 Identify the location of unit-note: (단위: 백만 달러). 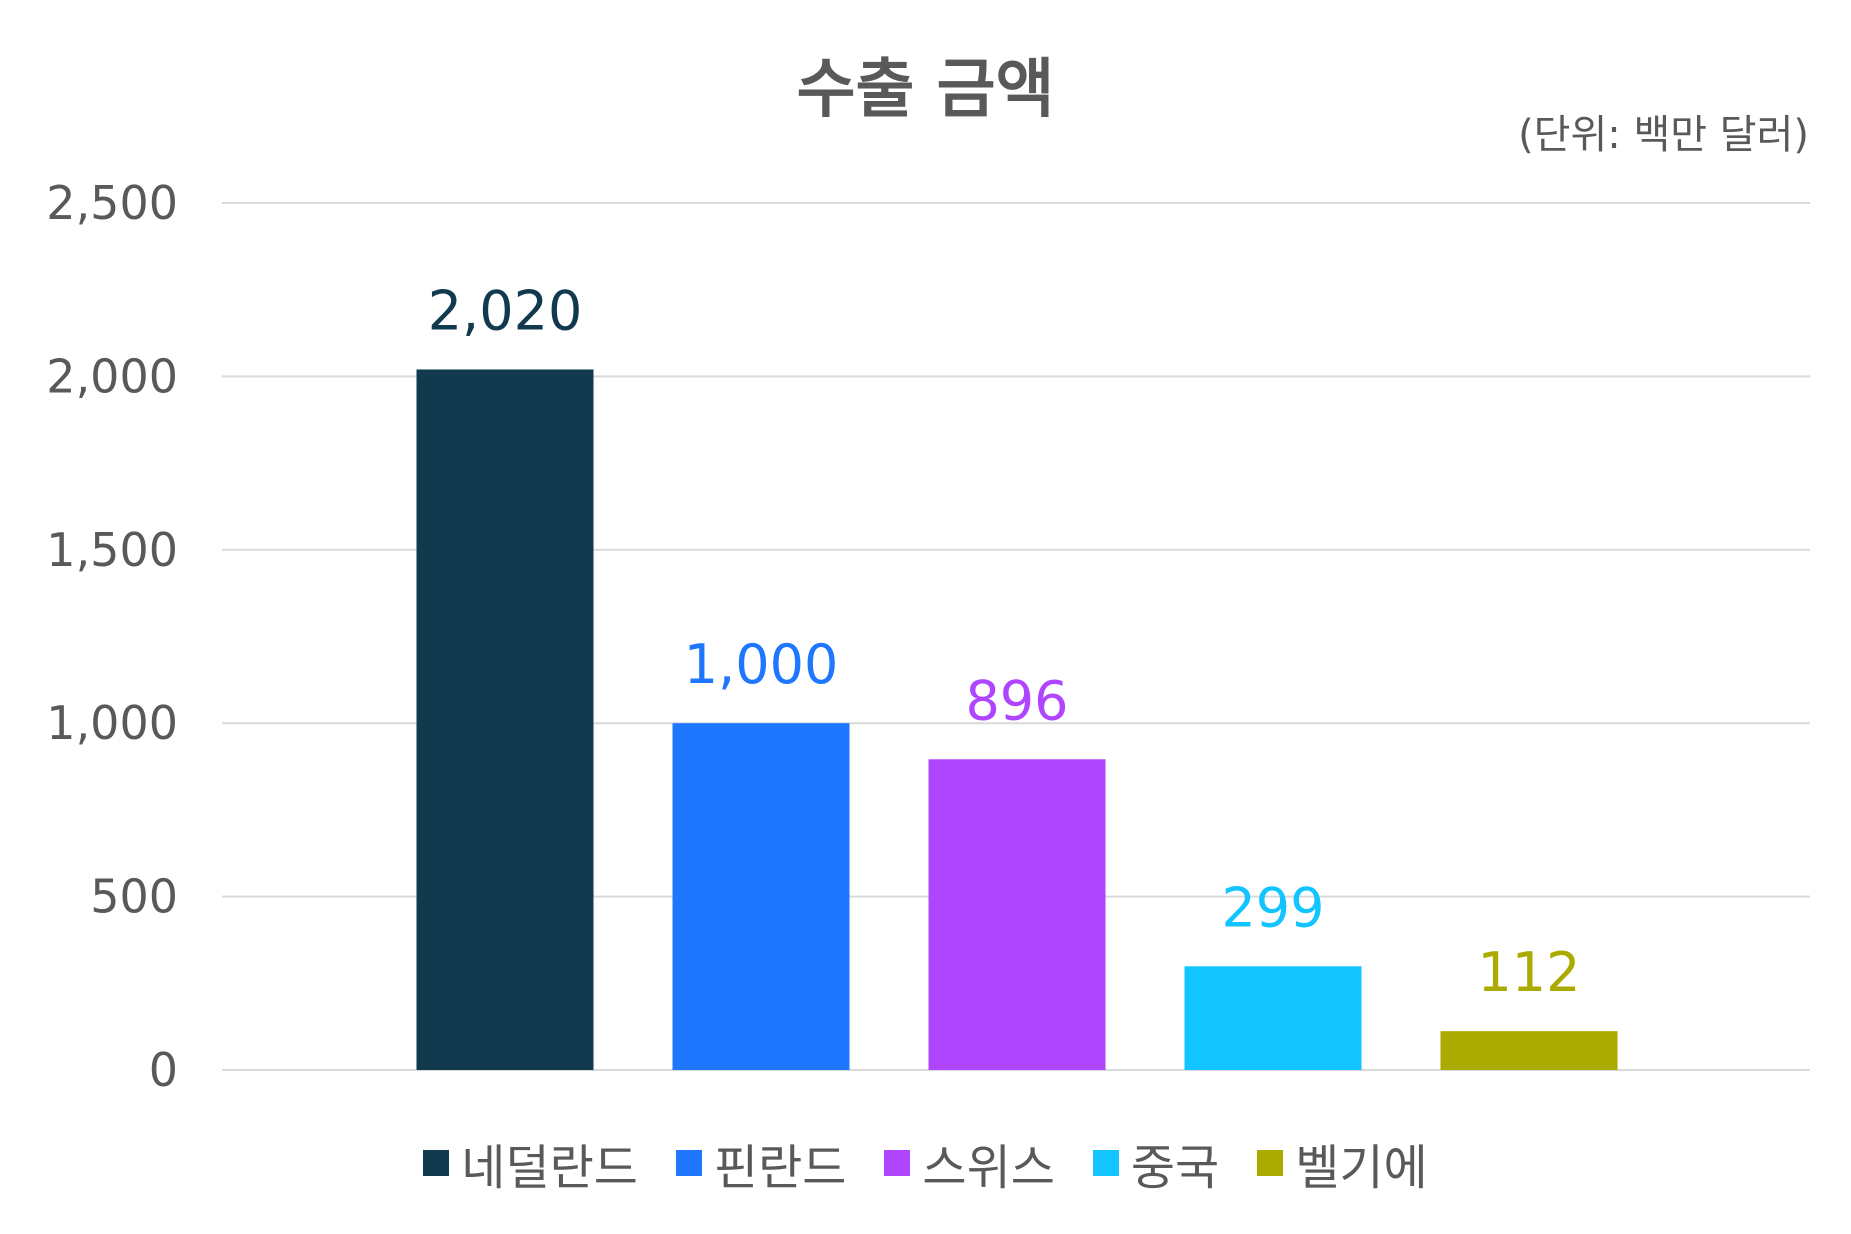
(1663, 135).